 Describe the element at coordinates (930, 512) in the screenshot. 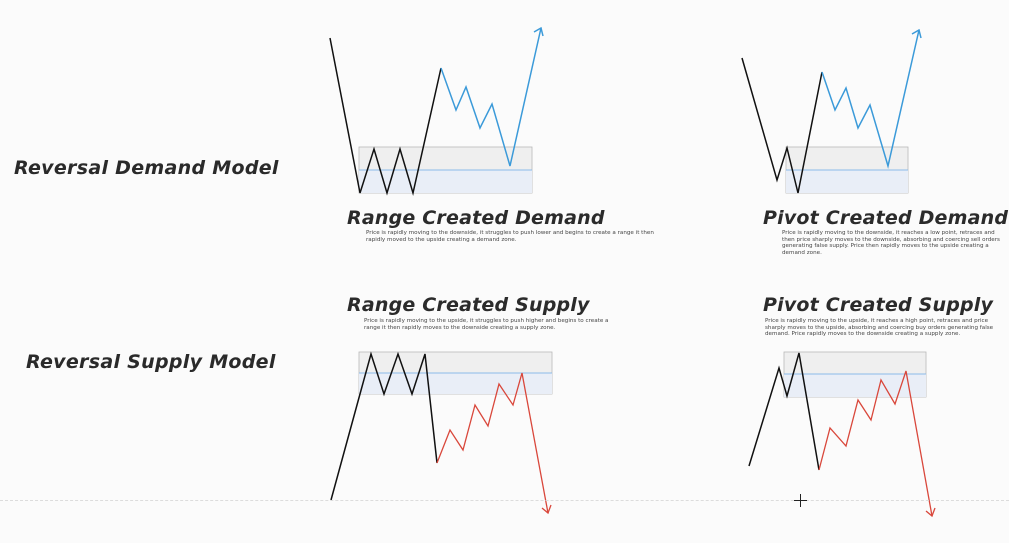

I see `pivot-supply-arrowhead` at that location.